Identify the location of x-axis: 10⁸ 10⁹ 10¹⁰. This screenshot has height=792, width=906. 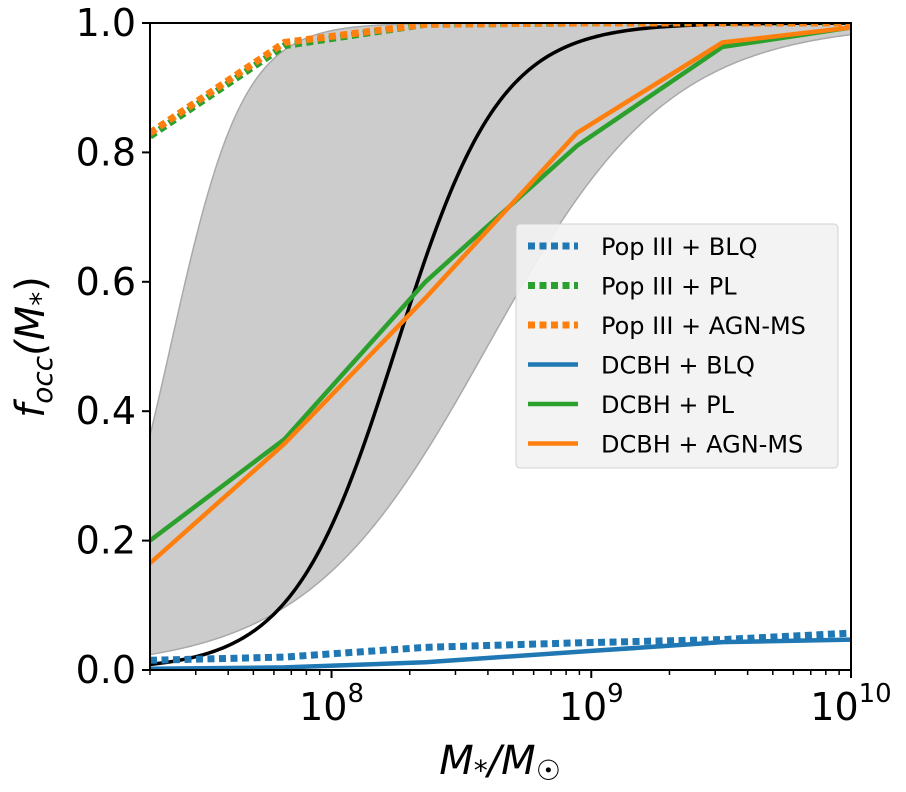
(520, 699).